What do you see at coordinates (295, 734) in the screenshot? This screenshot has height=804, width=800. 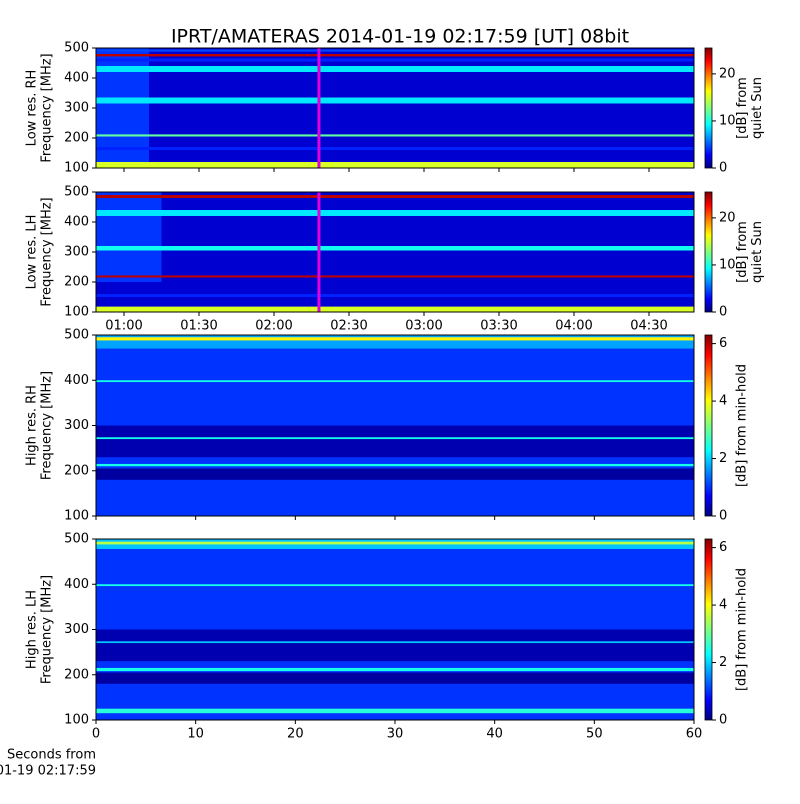 I see `x-tick-label: 20` at bounding box center [295, 734].